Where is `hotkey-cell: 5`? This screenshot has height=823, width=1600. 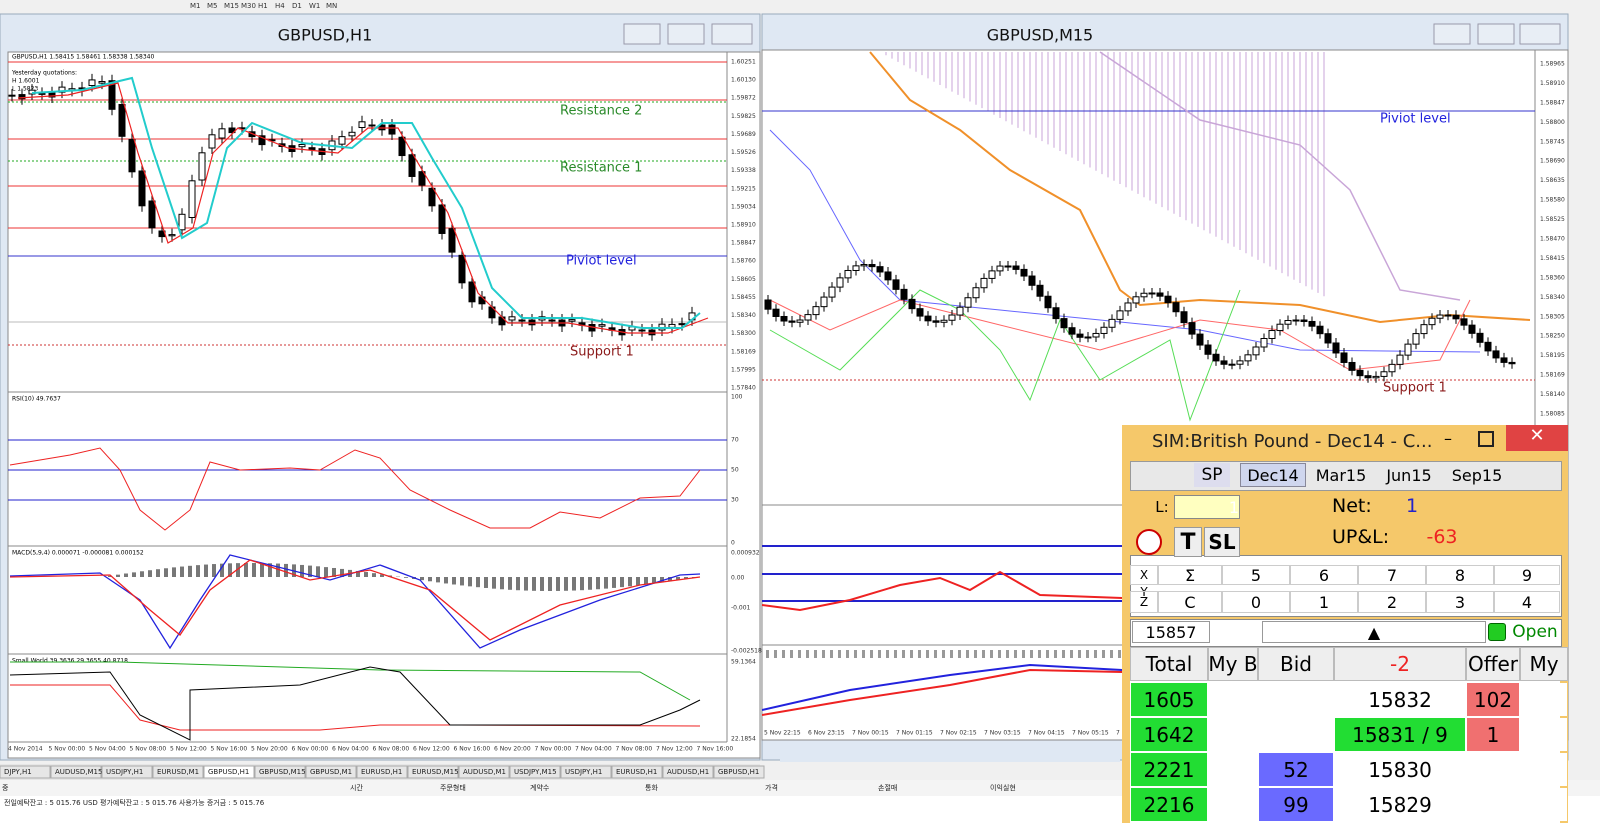 hotkey-cell: 5 is located at coordinates (1256, 575).